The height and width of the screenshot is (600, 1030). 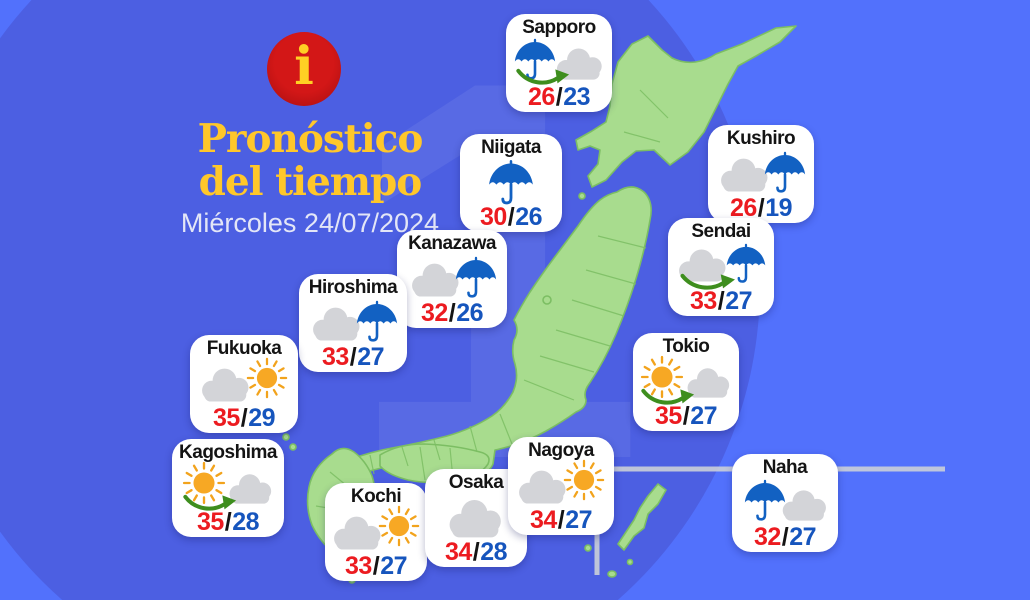 I want to click on temperatures: 26/19, so click(x=761, y=208).